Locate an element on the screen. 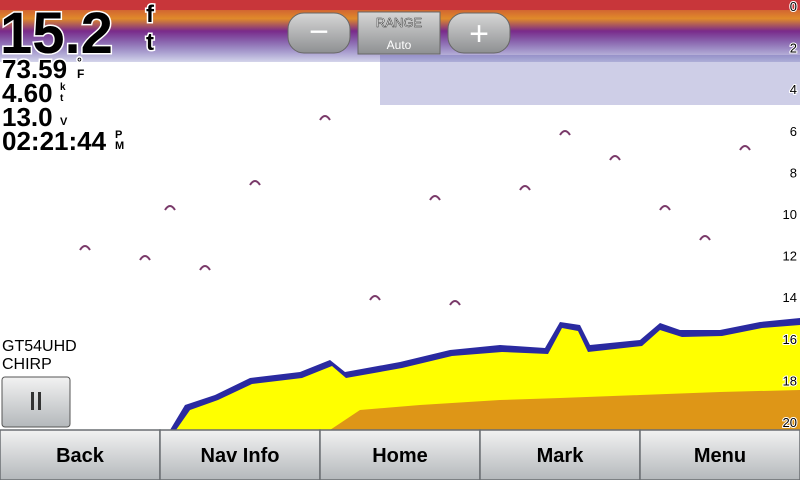 Image resolution: width=800 pixels, height=480 pixels. soft-key: Menu is located at coordinates (719, 454).